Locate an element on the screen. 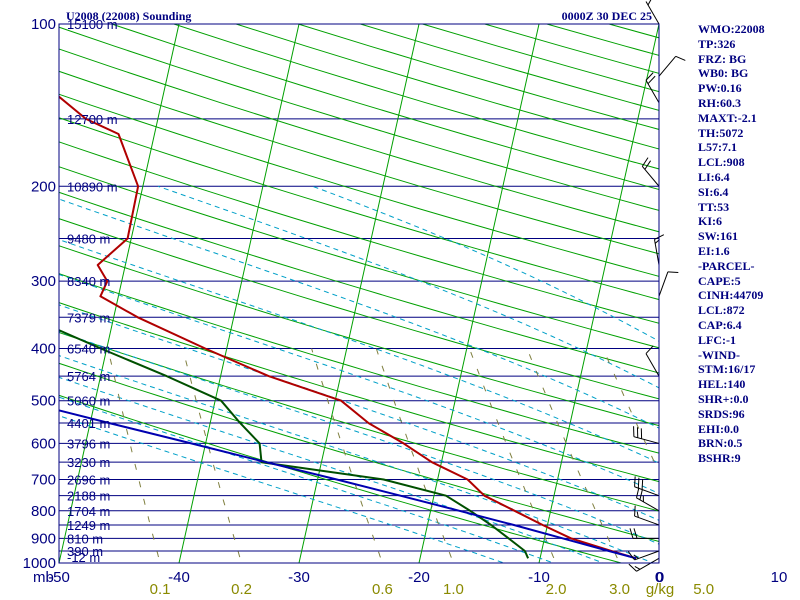 The width and height of the screenshot is (800, 600). index-item: FRZ: BG is located at coordinates (722, 58).